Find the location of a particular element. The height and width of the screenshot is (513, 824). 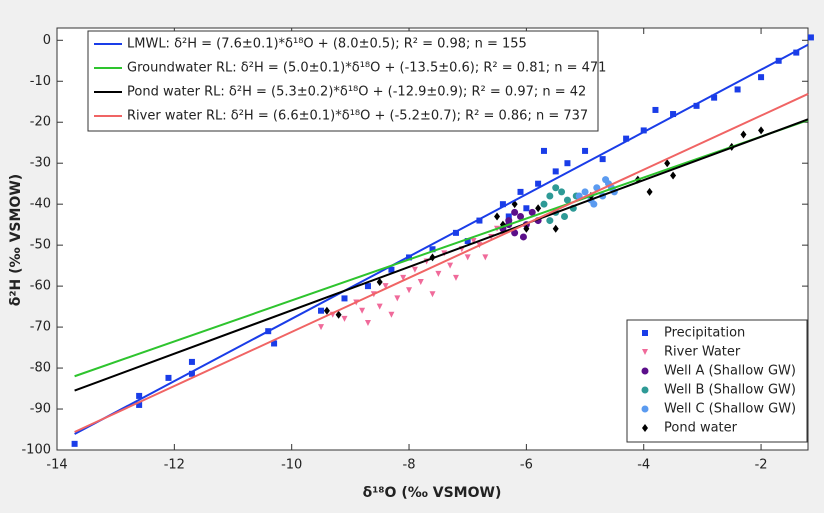

legend-label: Pond water is located at coordinates (701, 428).